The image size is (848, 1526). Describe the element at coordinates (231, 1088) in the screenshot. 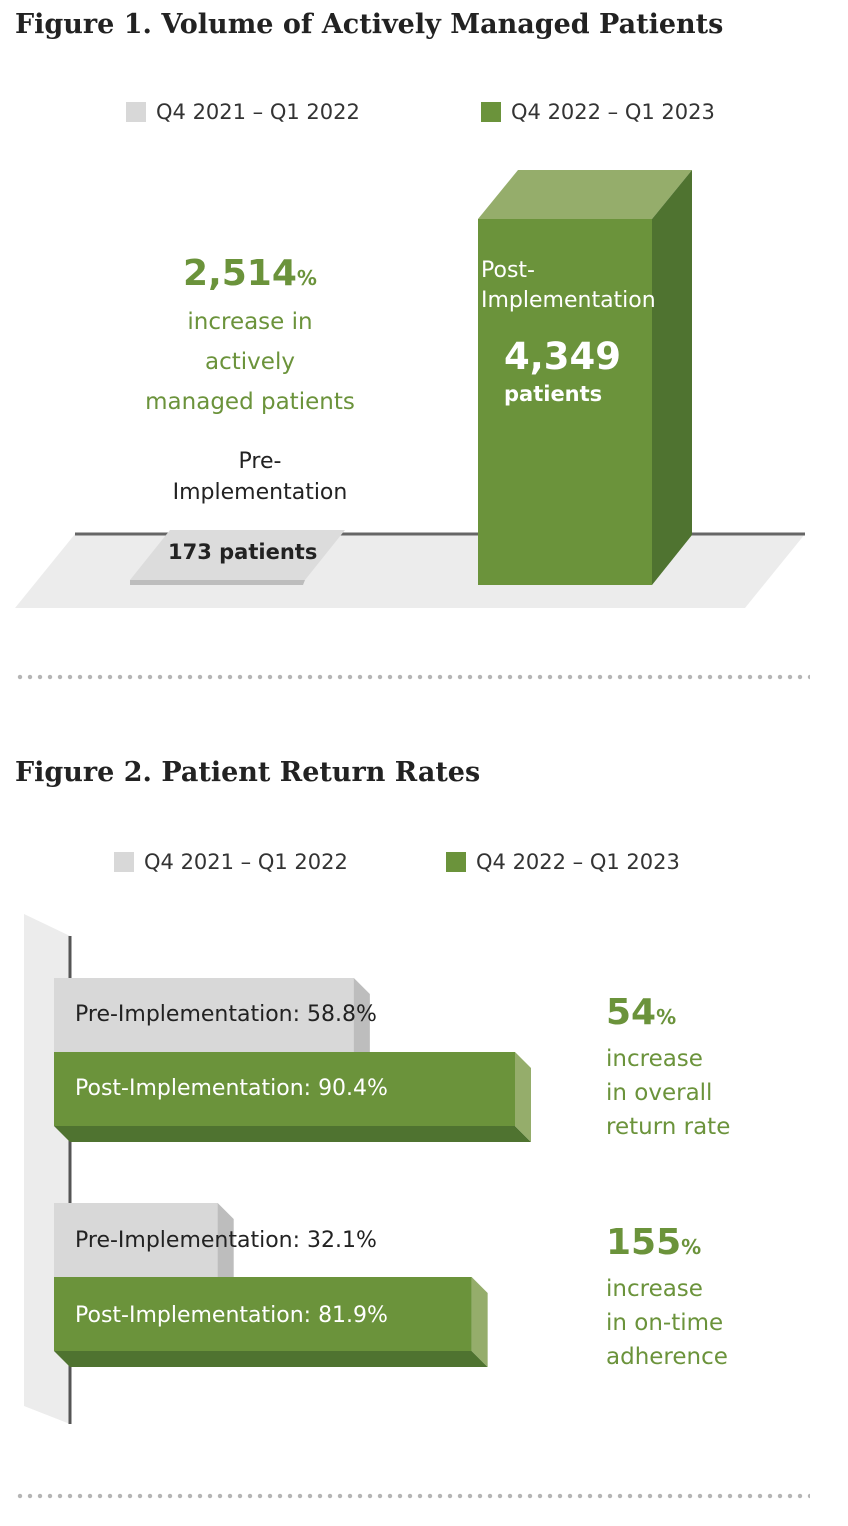

I see `group1-post-label: Post-Implementation: 90.4%` at that location.